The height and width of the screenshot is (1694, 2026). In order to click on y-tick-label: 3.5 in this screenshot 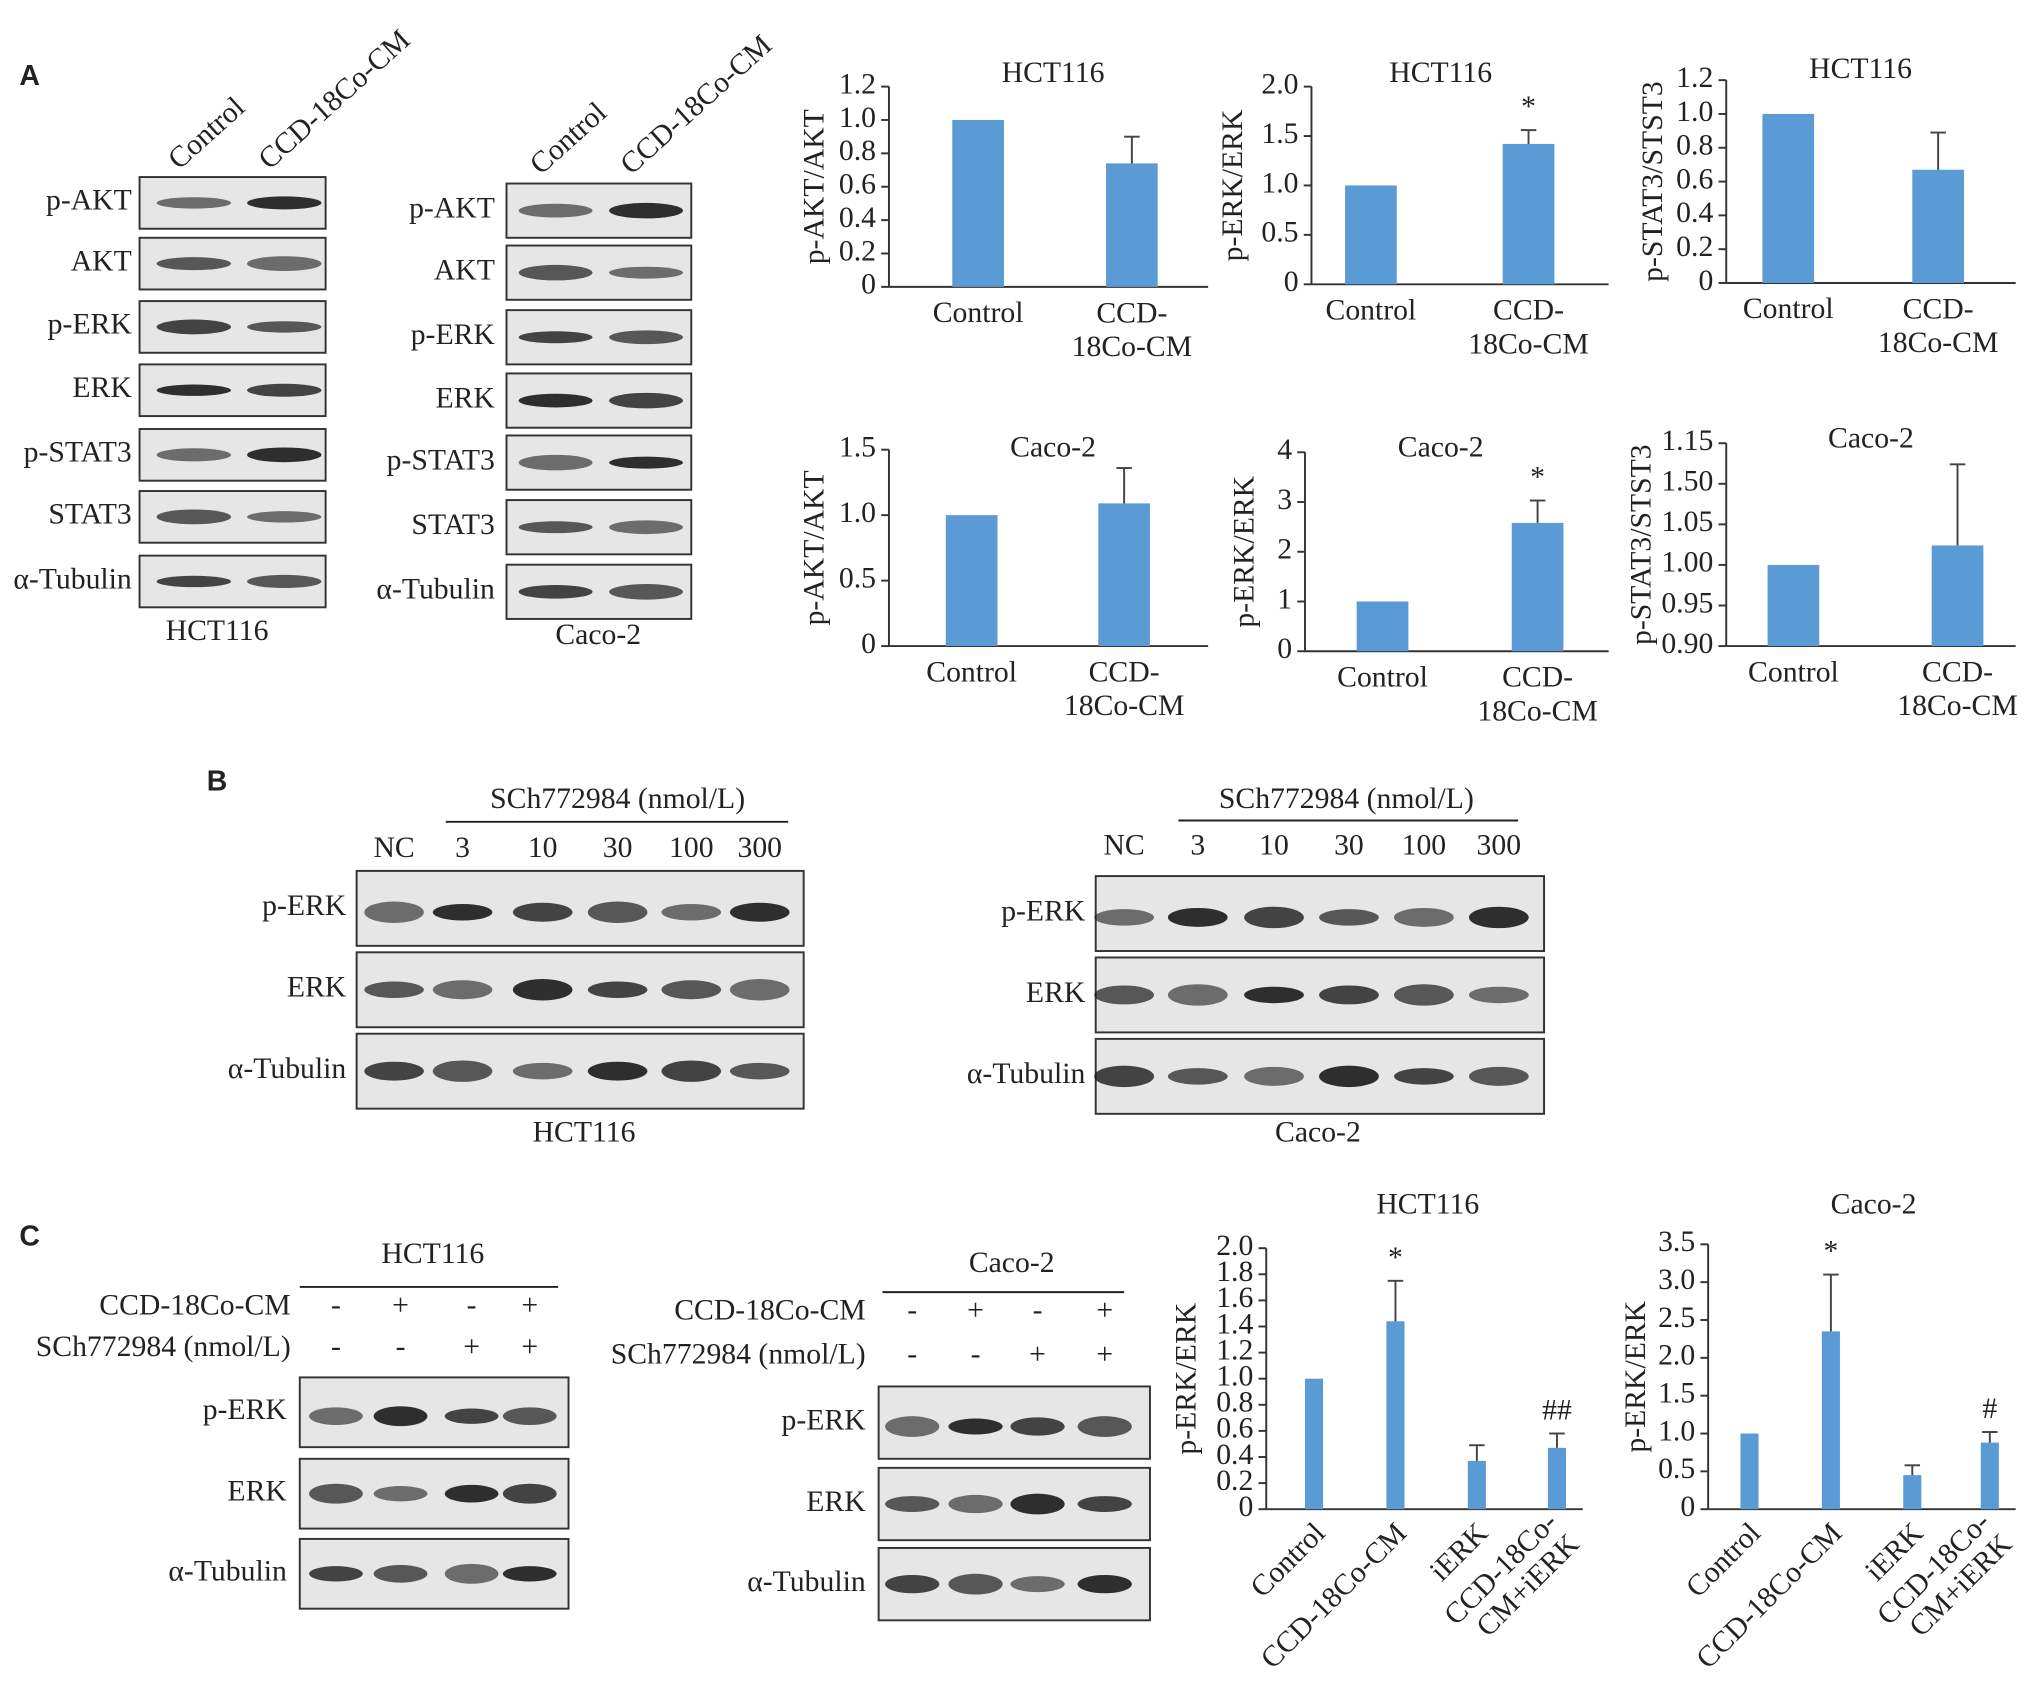, I will do `click(1676, 1242)`.